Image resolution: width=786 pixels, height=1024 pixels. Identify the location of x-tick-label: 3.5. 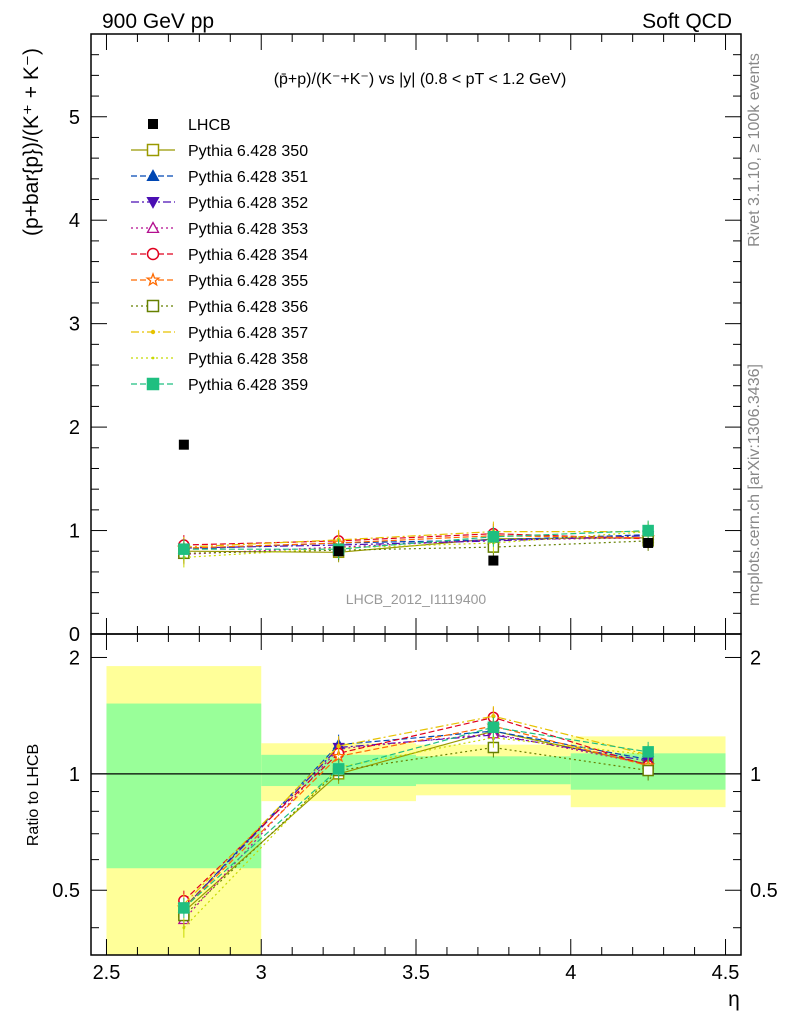
(416, 973).